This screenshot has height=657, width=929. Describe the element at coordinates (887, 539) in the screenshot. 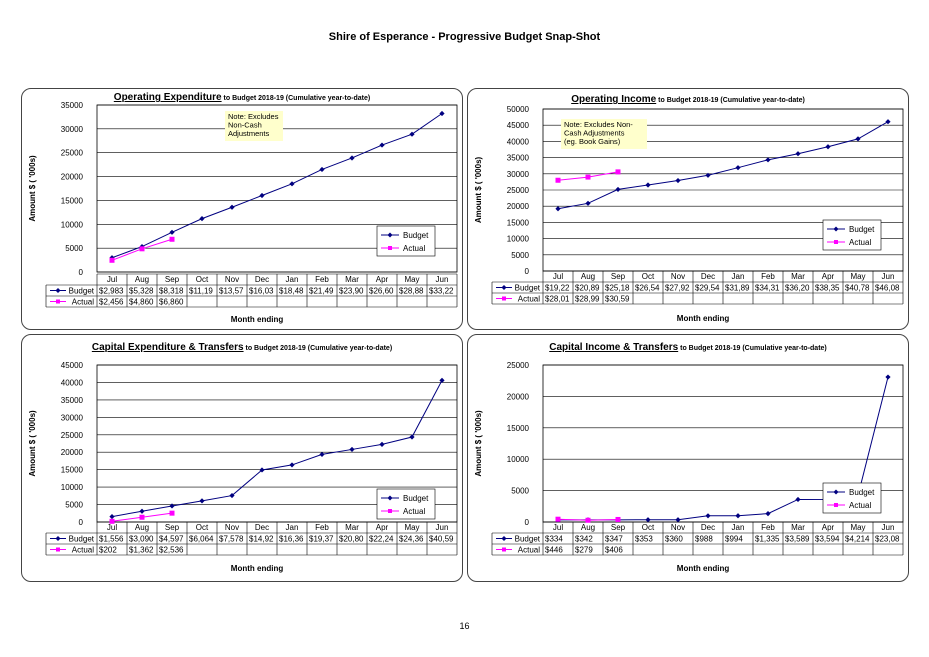

I see `table-cell-value: $23,08` at that location.